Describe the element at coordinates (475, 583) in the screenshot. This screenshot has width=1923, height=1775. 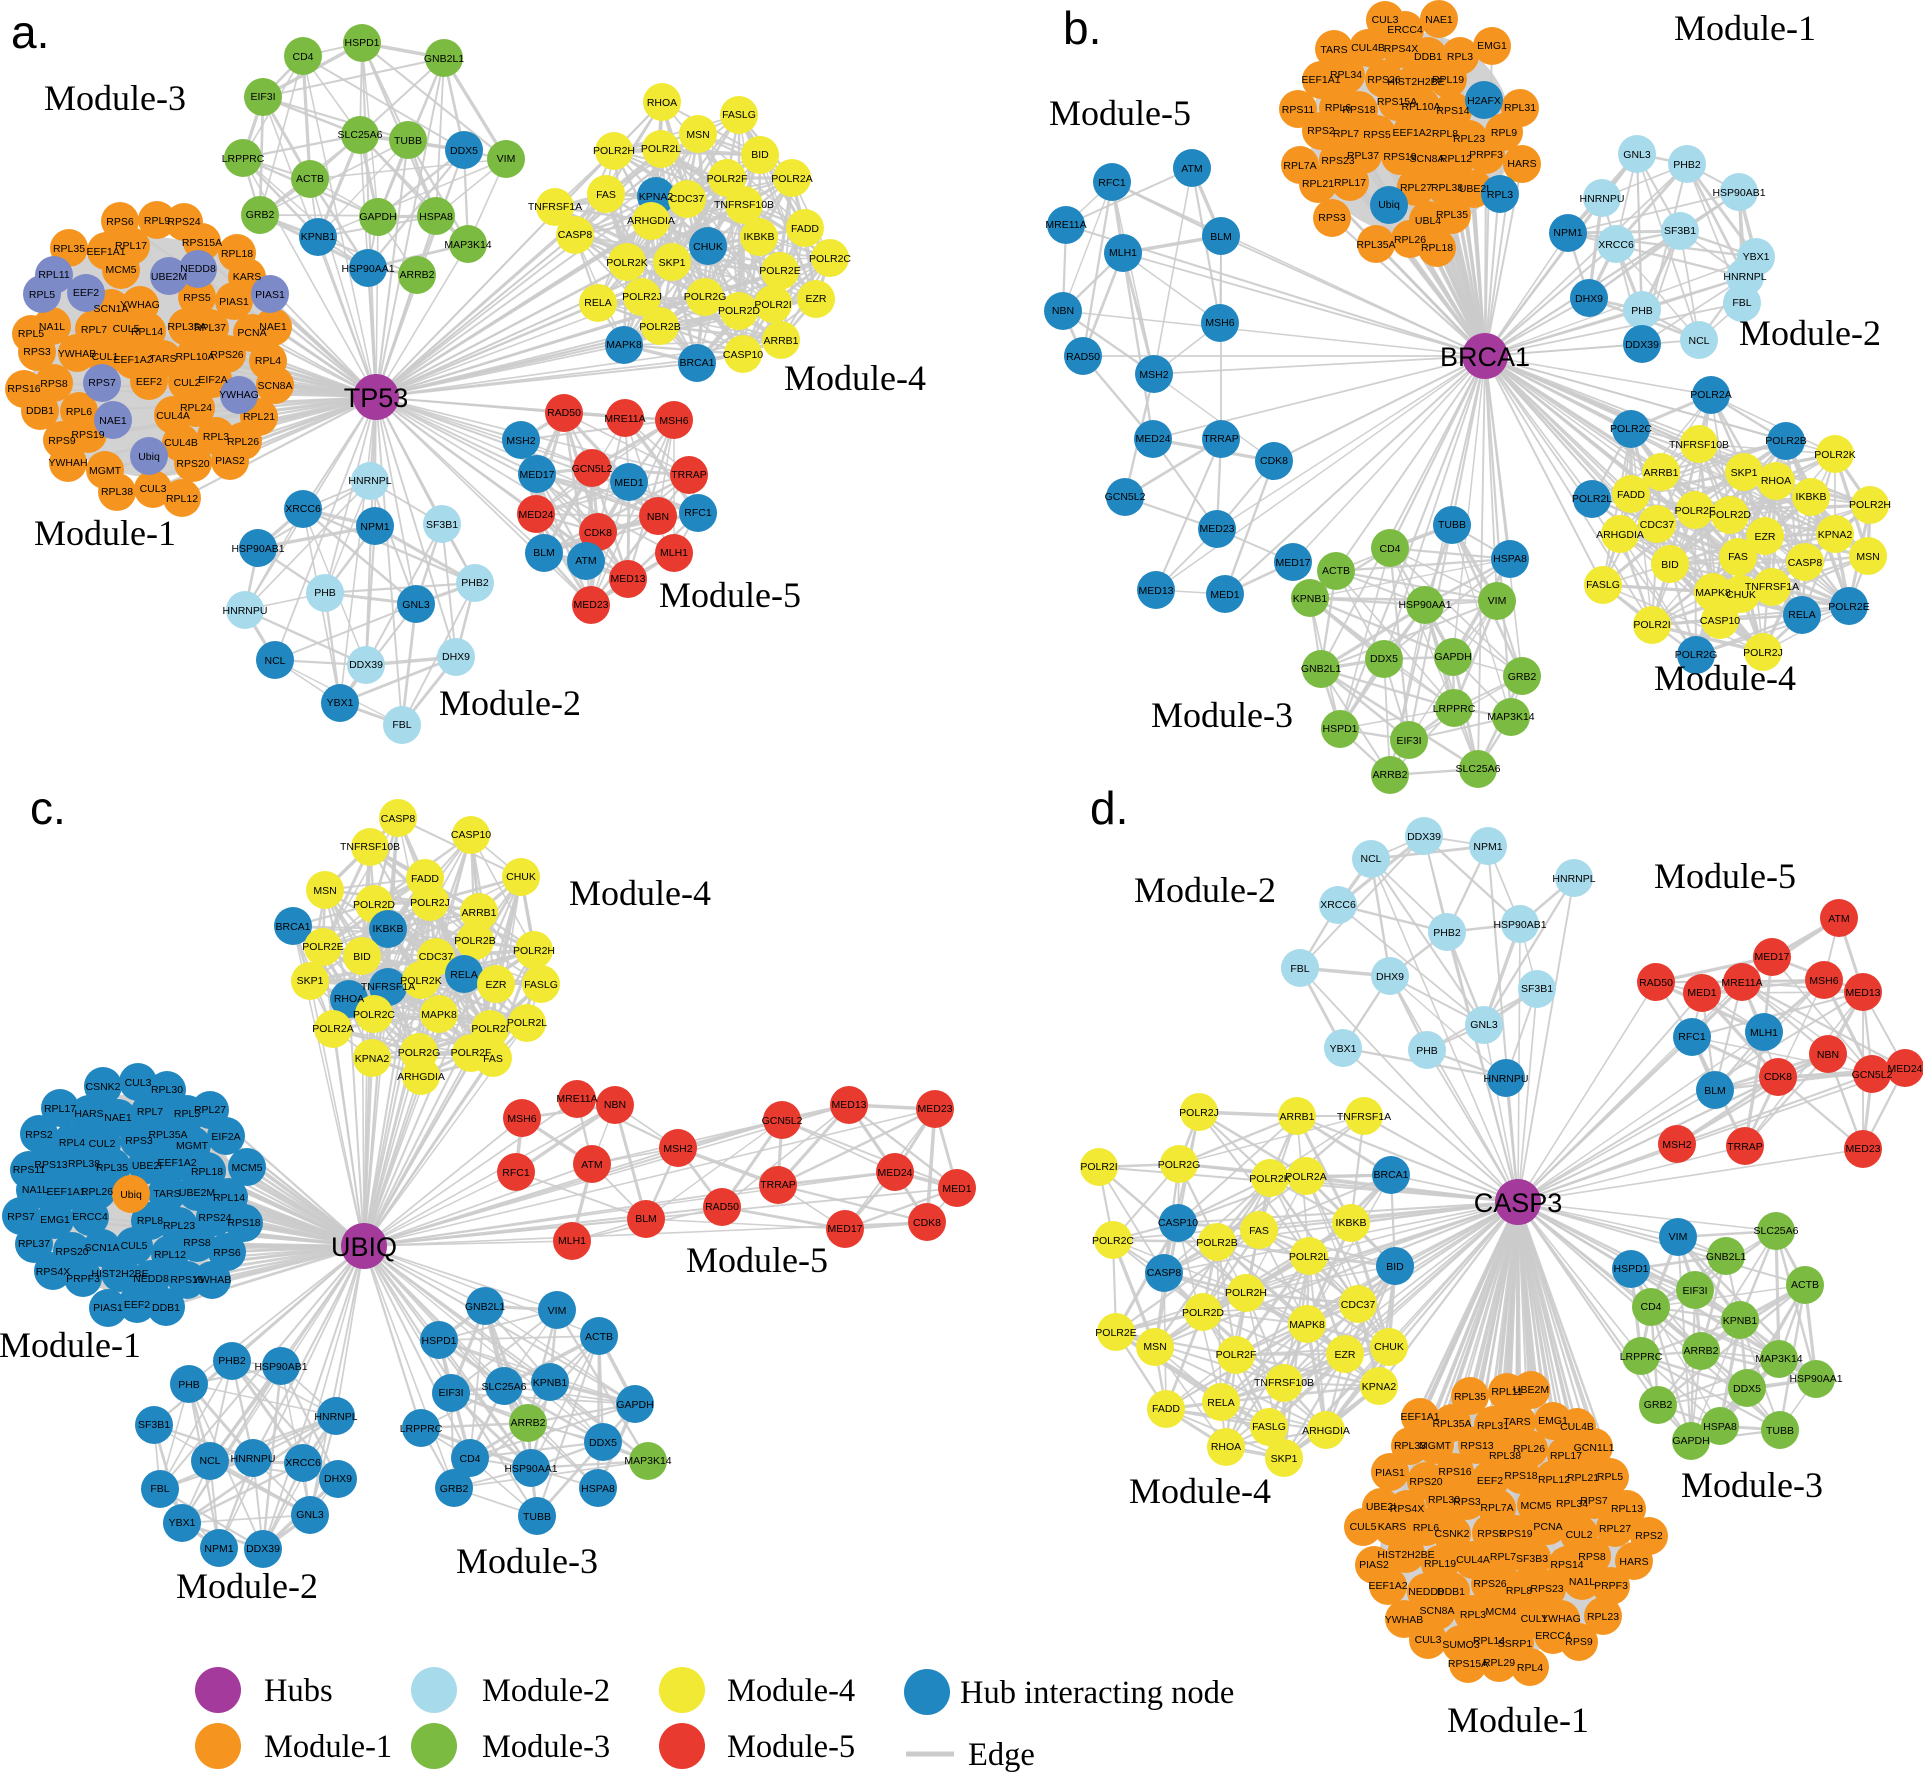
I see `svg-text: PHB2` at that location.